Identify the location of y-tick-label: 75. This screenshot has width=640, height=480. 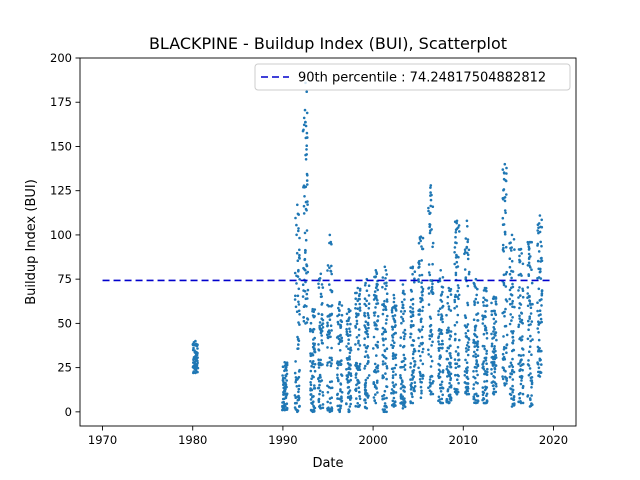
(64, 279).